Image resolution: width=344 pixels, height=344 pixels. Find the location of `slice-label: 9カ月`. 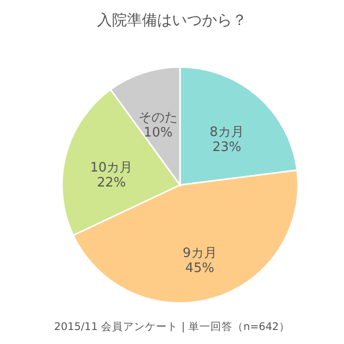

slice-label: 9カ月 is located at coordinates (199, 253).